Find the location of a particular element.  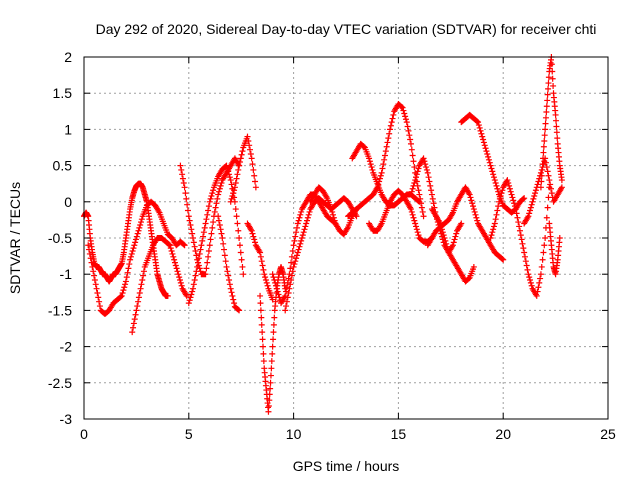

y-tick-label: 1.5 is located at coordinates (63, 93).